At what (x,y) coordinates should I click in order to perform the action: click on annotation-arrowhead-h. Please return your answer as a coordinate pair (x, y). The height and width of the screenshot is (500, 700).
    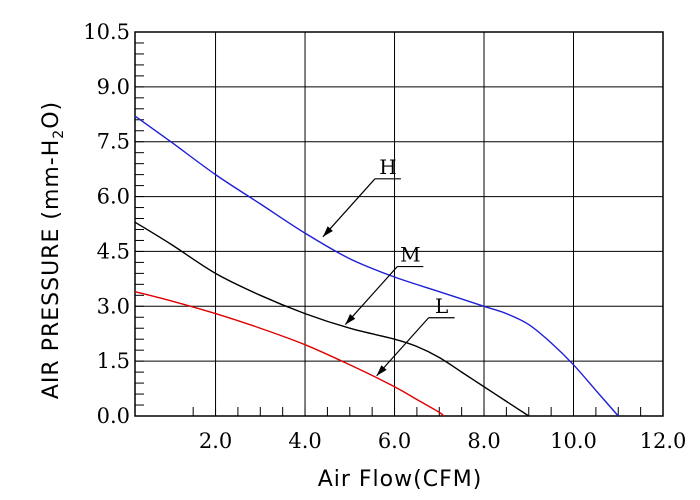
    Looking at the image, I should click on (327, 231).